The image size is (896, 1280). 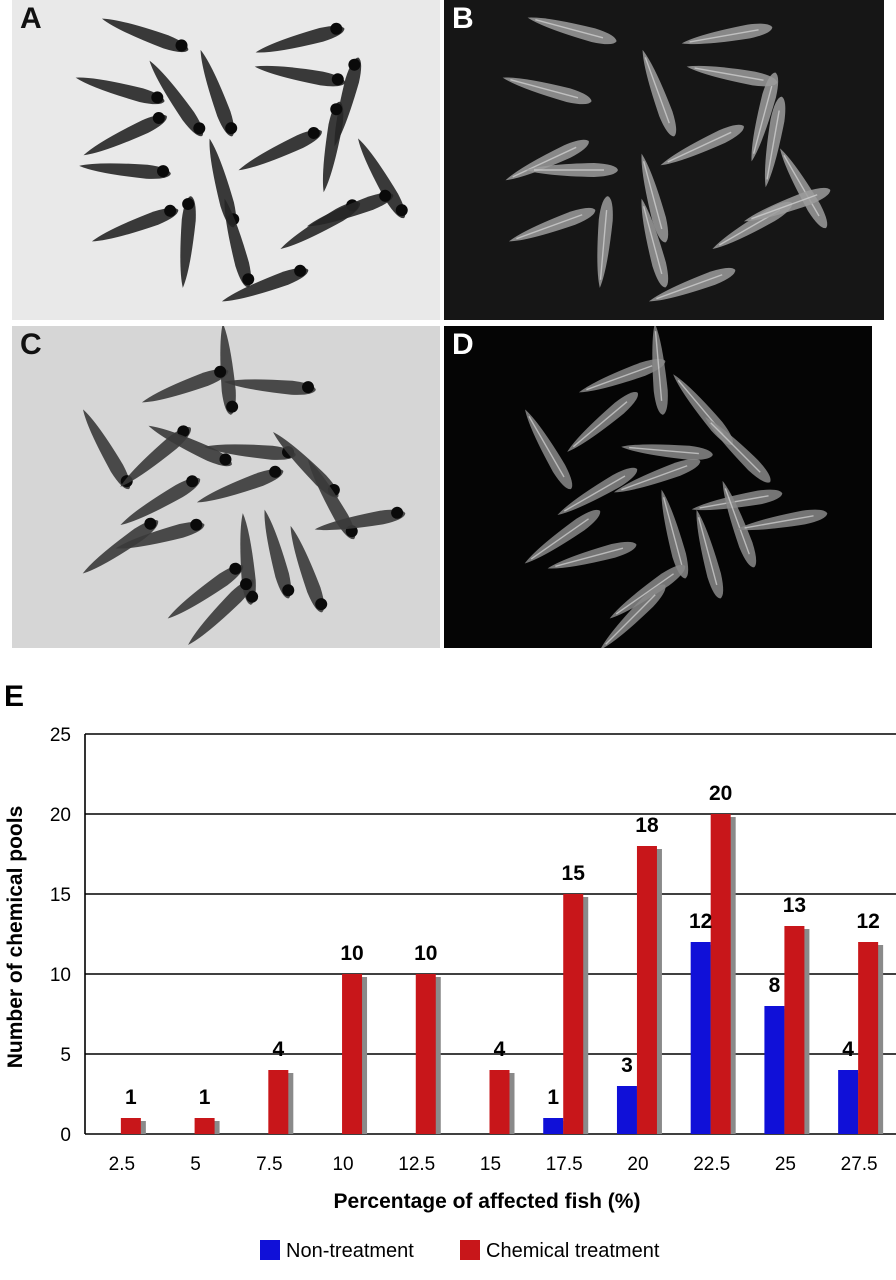 What do you see at coordinates (60, 735) in the screenshot?
I see `y-tick-label: 25` at bounding box center [60, 735].